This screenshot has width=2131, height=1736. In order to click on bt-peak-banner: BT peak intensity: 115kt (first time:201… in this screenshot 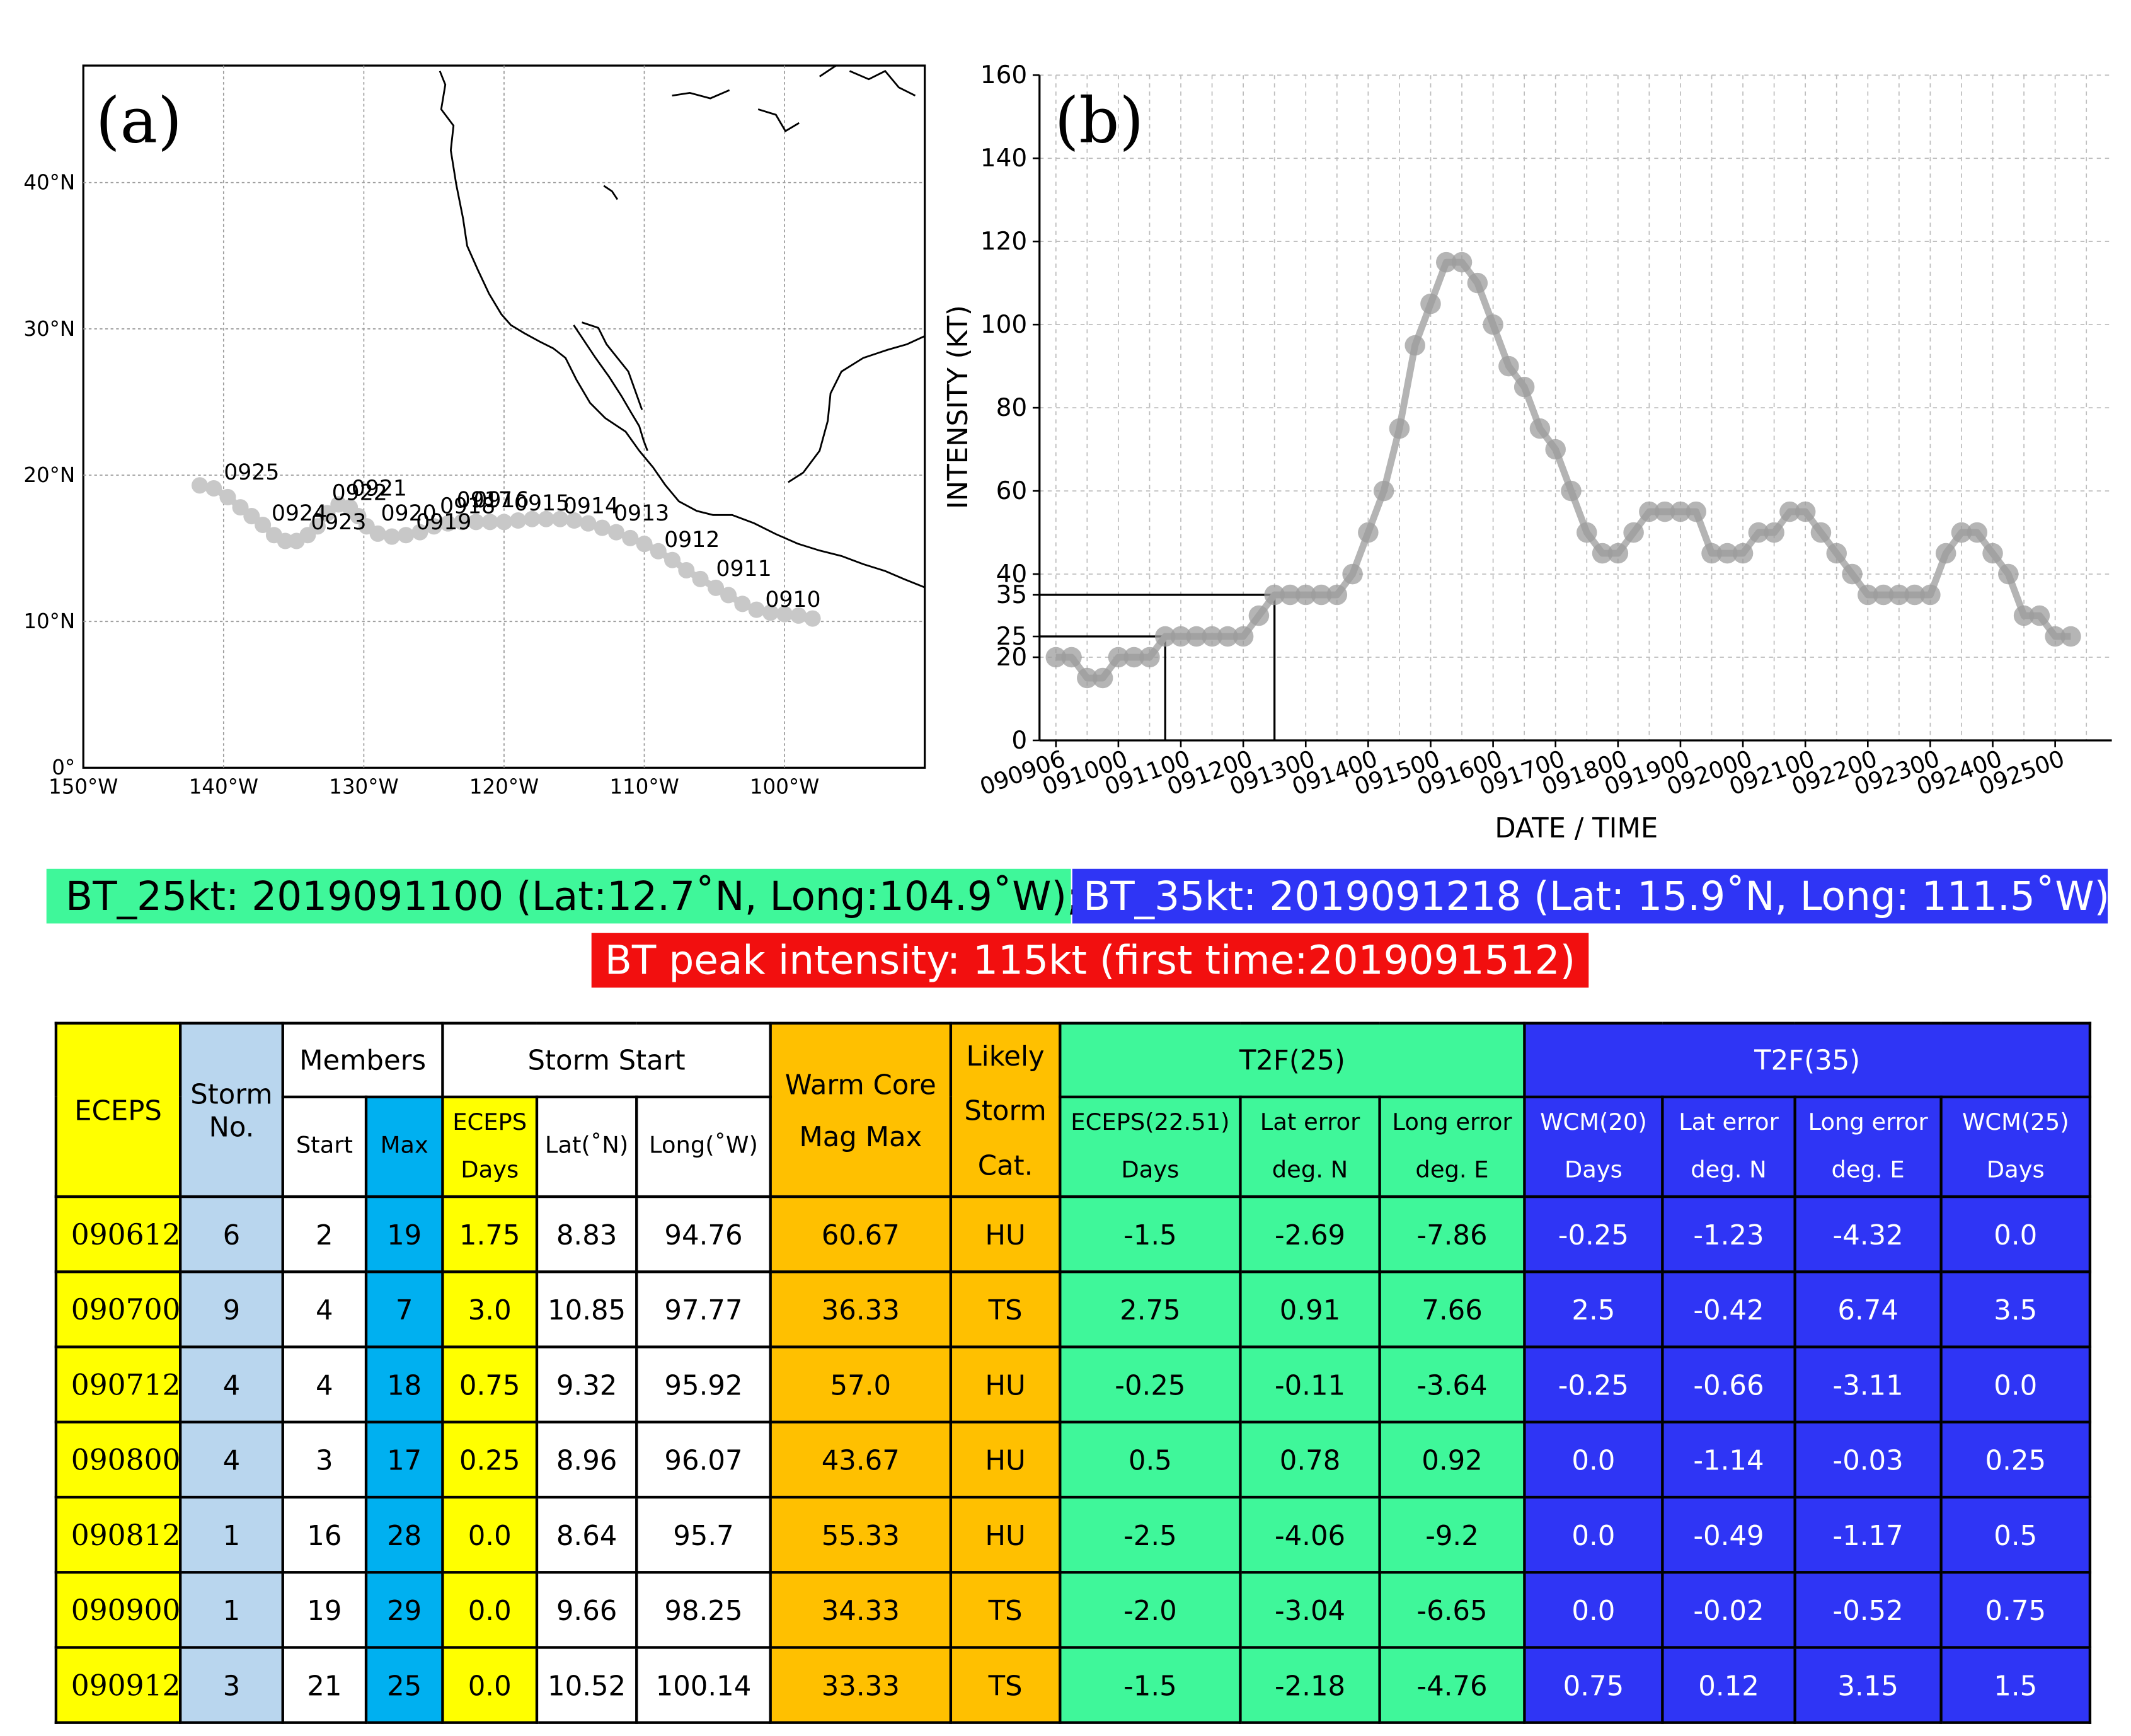, I will do `click(1090, 960)`.